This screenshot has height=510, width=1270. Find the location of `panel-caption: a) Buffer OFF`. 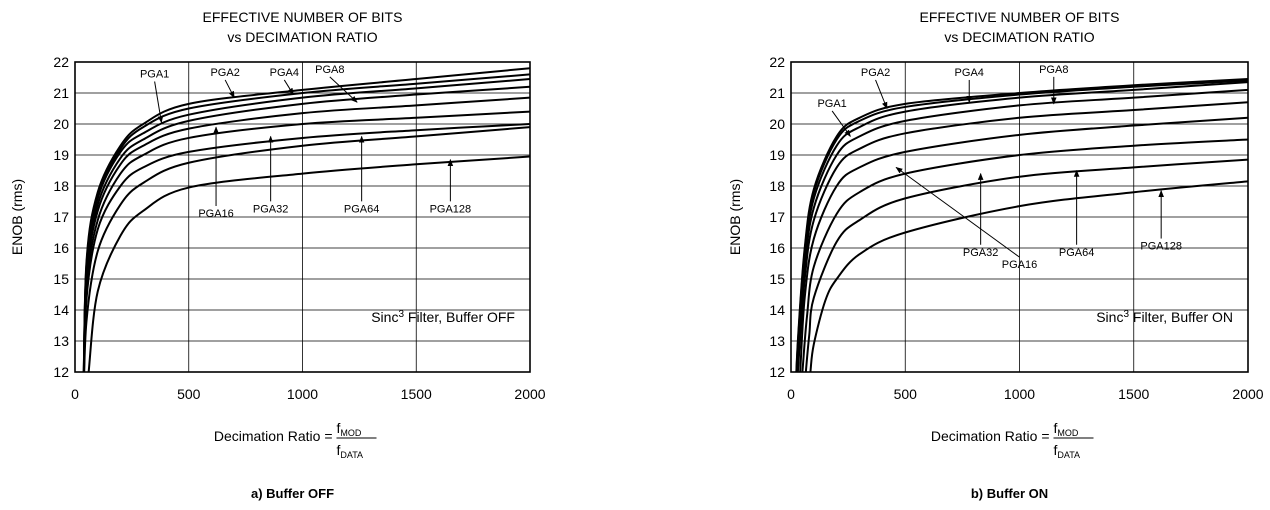

panel-caption: a) Buffer OFF is located at coordinates (292, 493).